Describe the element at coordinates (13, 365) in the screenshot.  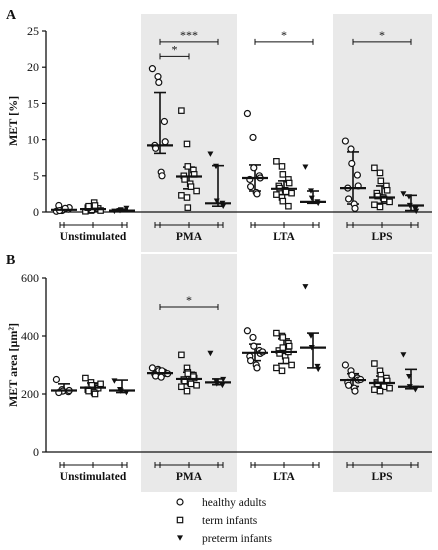
I see `y-axis-title: MET area [µm²]` at that location.